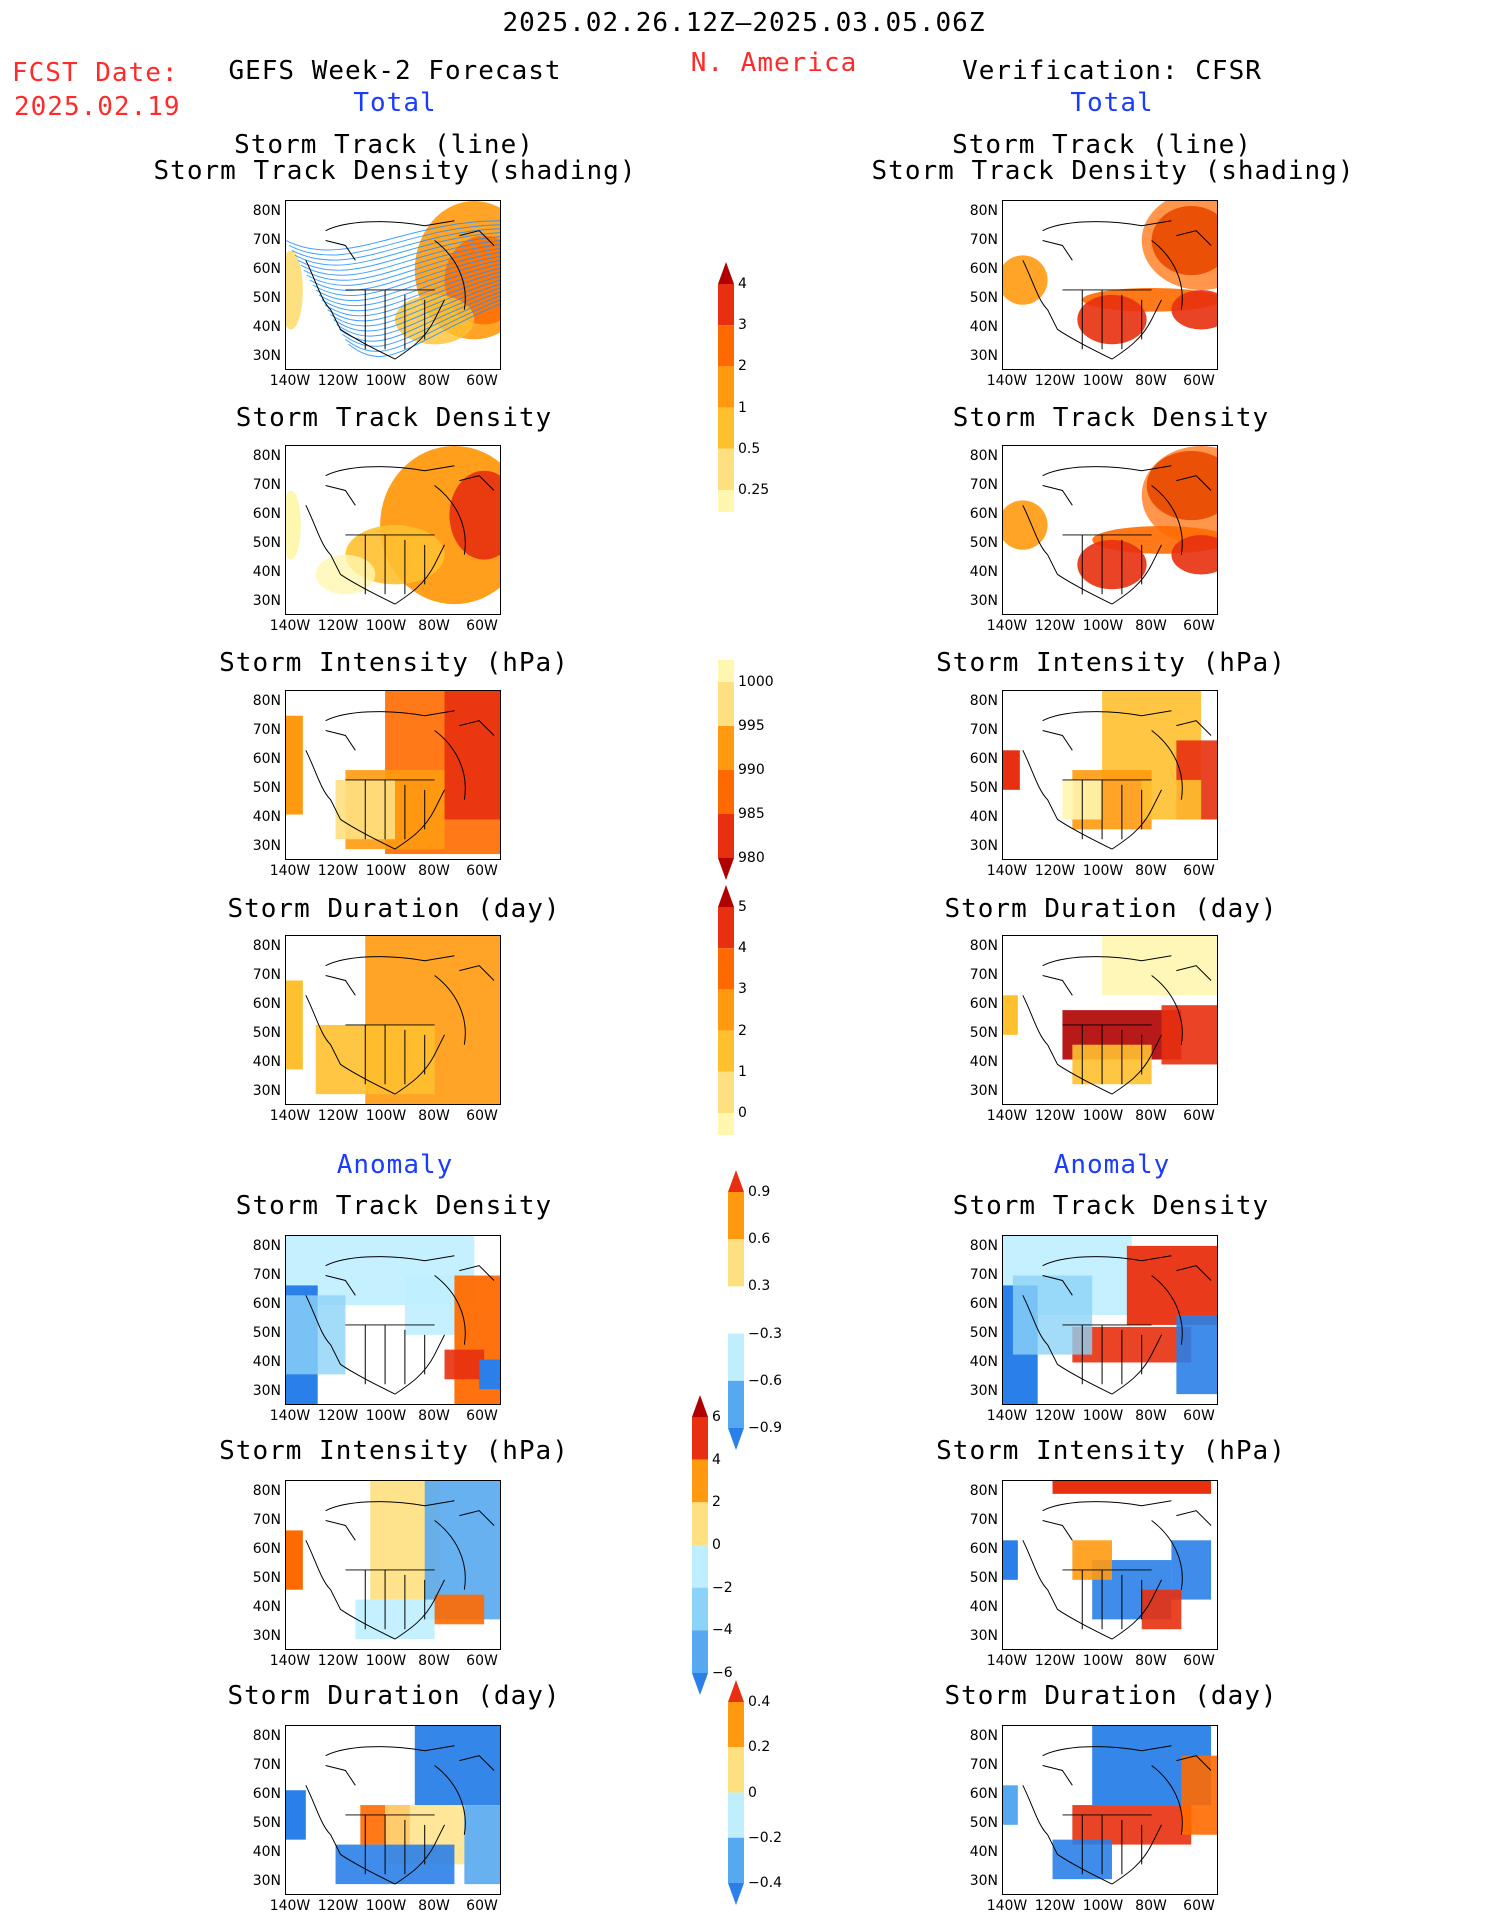 This screenshot has height=1925, width=1487. Describe the element at coordinates (1112, 71) in the screenshot. I see `right-column-title: Verification: CFSR` at that location.